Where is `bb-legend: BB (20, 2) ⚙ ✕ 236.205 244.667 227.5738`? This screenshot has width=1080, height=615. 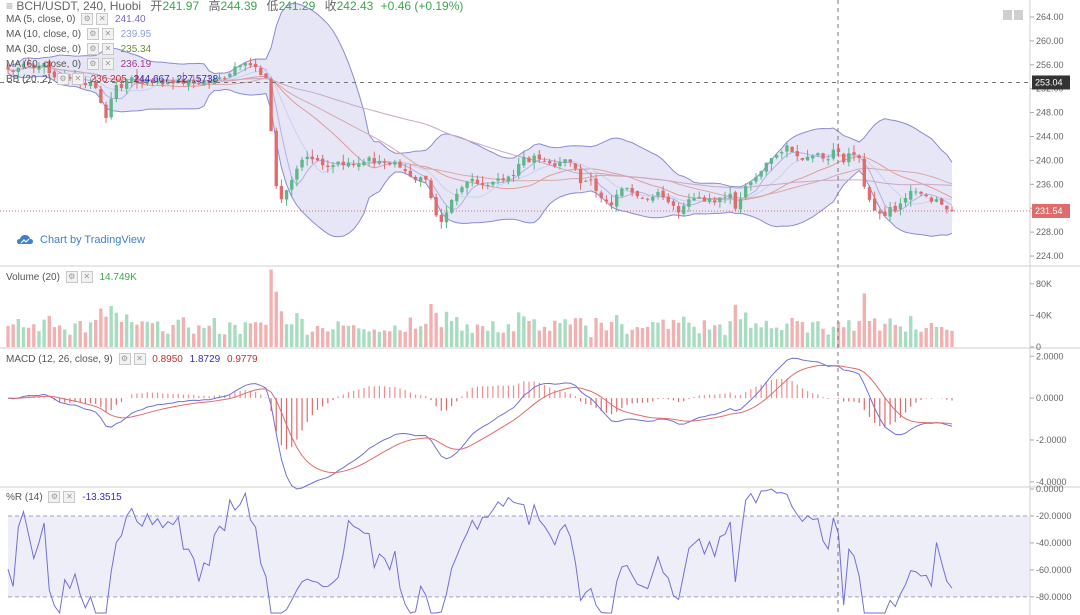 bb-legend: BB (20, 2) ⚙ ✕ 236.205 244.667 227.5738 is located at coordinates (112, 79).